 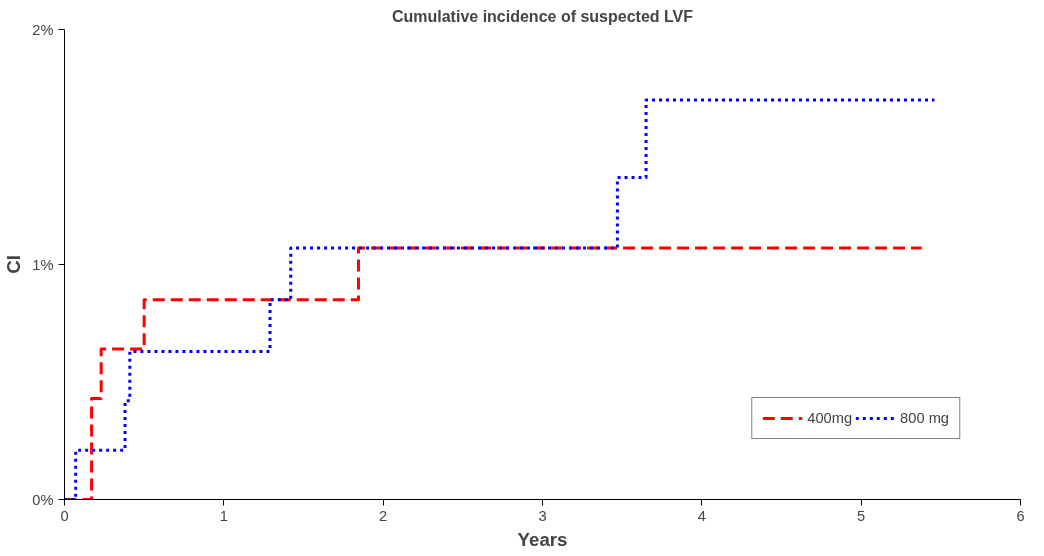 I want to click on x-tick-label: 6, so click(x=1020, y=515).